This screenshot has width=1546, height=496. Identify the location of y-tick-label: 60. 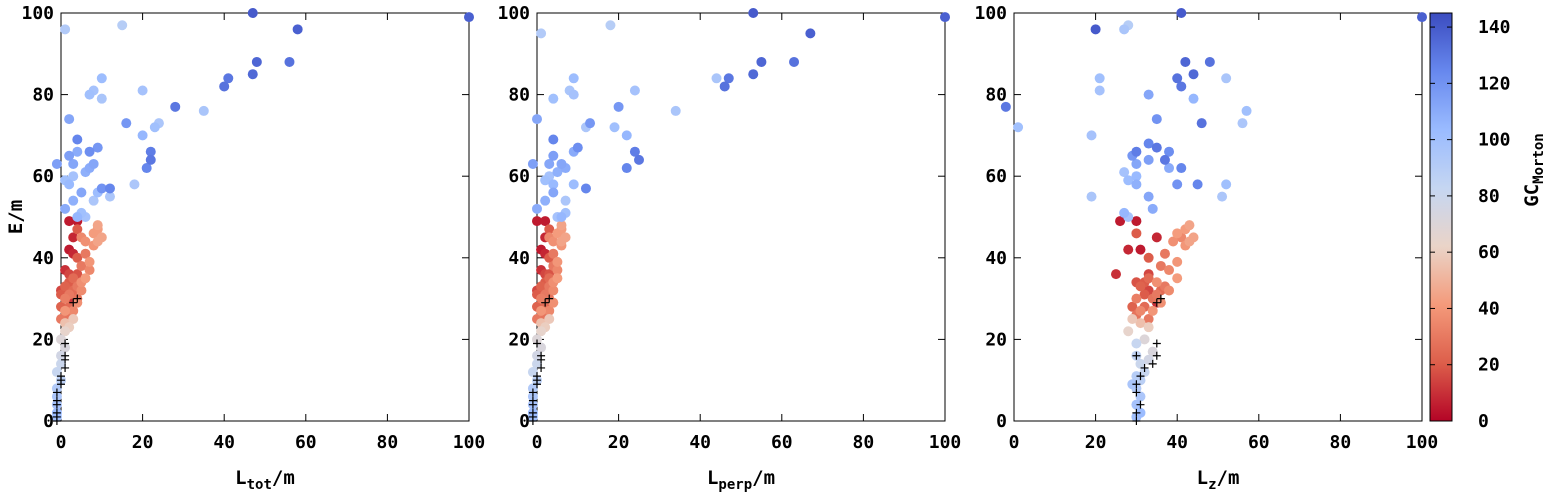
(996, 176).